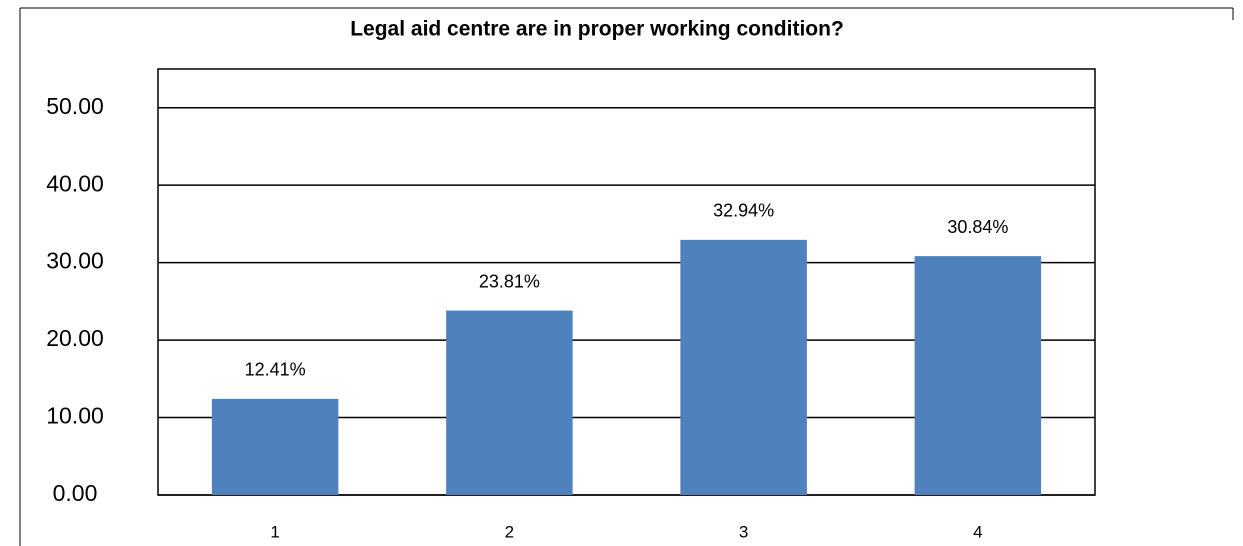  Describe the element at coordinates (743, 211) in the screenshot. I see `data-label: 32.94%` at that location.